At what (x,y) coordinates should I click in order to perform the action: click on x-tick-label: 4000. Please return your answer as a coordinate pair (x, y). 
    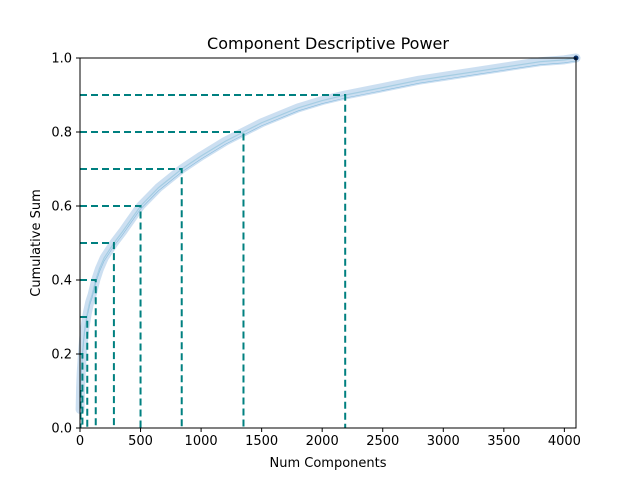
    Looking at the image, I should click on (564, 441).